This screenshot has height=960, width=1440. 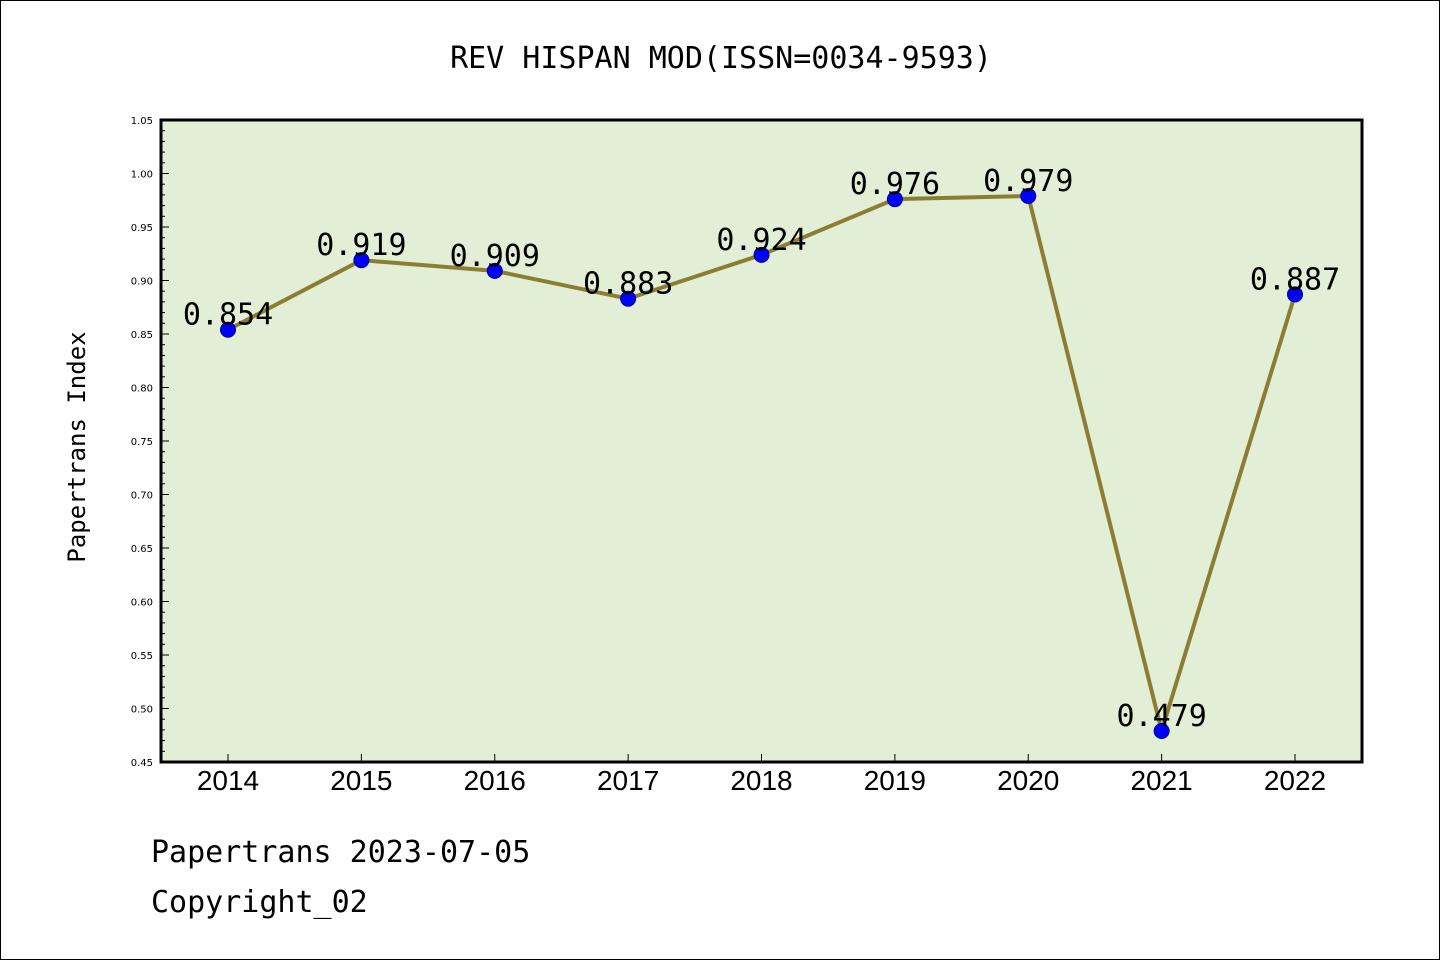 I want to click on footer-source-date: Papertrans 2023-07-05, so click(x=341, y=852).